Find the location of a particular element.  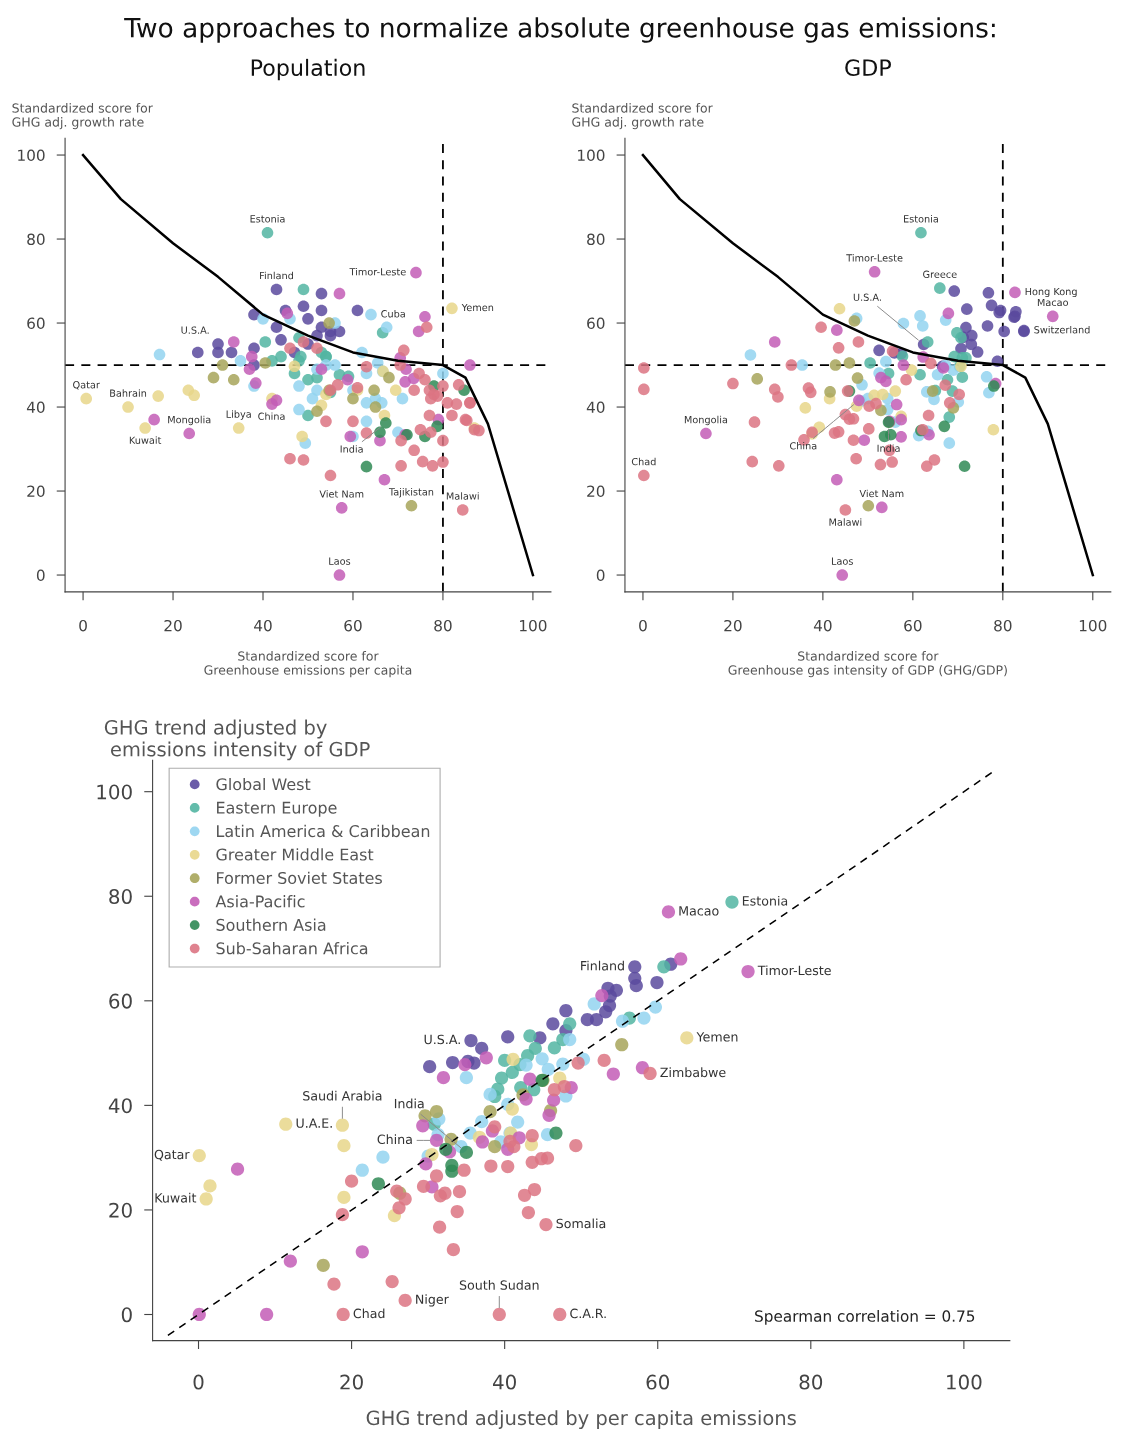

annotation: Hong Kong is located at coordinates (1051, 292).